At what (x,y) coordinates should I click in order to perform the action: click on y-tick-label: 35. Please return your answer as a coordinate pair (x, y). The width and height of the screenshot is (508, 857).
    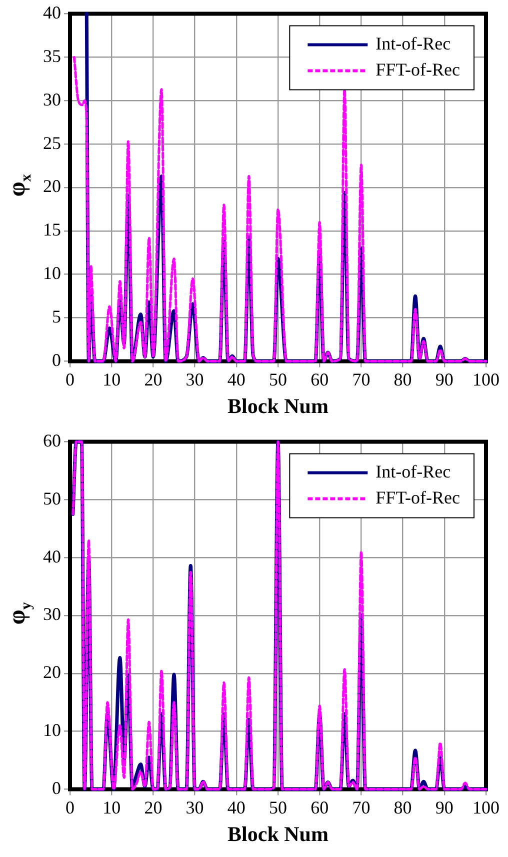
    Looking at the image, I should click on (52, 56).